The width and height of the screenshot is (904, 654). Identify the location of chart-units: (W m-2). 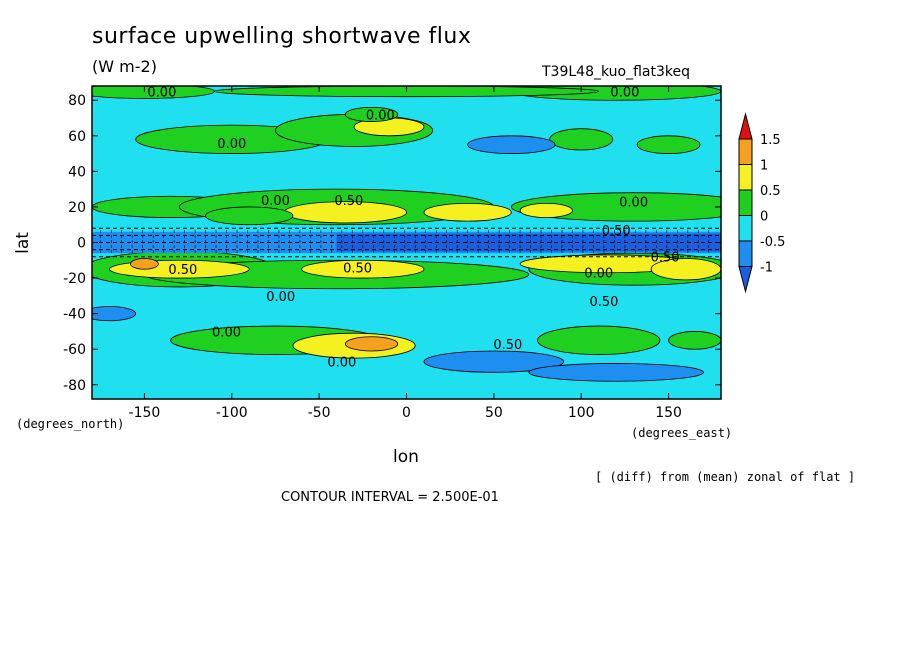
(124, 66).